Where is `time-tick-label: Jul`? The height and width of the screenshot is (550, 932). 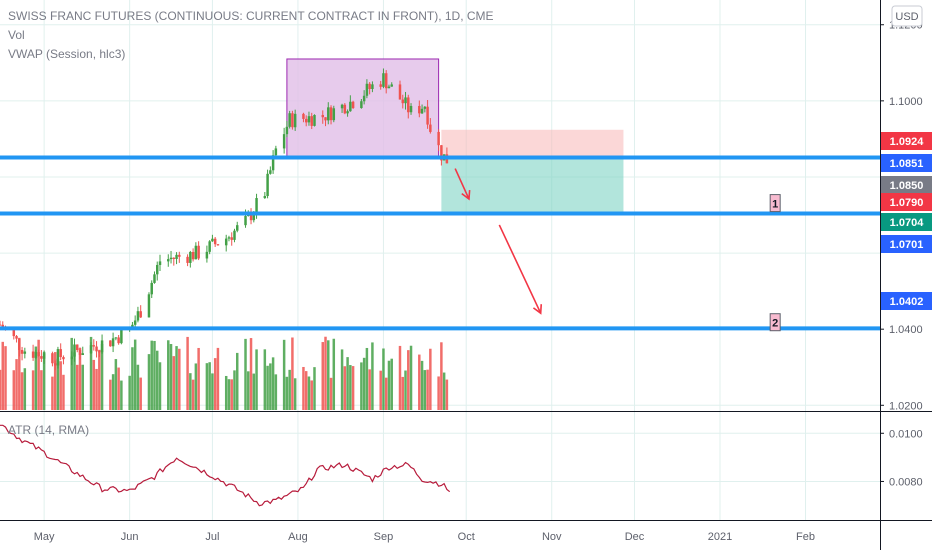 time-tick-label: Jul is located at coordinates (212, 537).